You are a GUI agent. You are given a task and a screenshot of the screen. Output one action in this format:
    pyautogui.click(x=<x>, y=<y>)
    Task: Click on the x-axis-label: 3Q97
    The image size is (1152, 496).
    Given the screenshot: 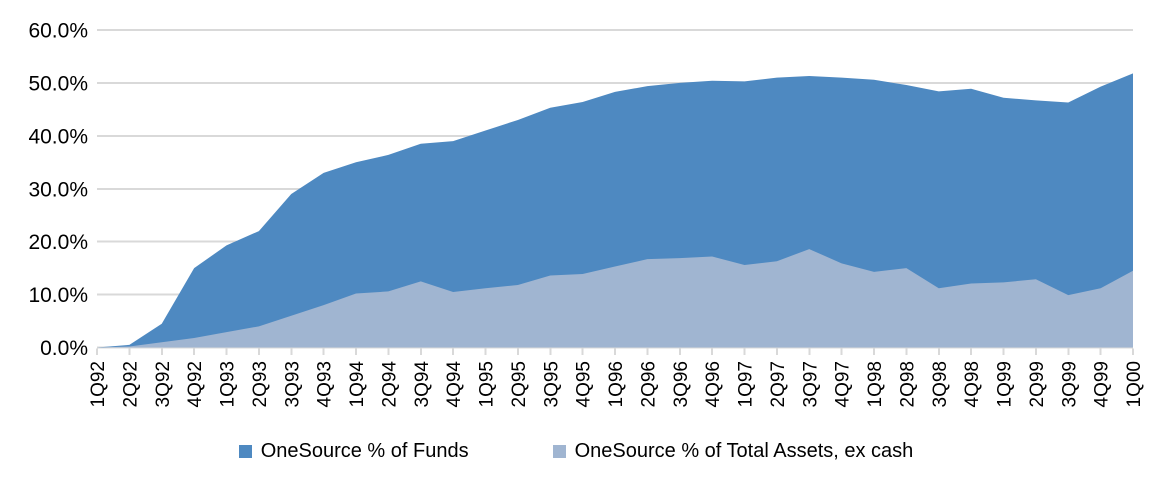 What is the action you would take?
    pyautogui.click(x=810, y=384)
    